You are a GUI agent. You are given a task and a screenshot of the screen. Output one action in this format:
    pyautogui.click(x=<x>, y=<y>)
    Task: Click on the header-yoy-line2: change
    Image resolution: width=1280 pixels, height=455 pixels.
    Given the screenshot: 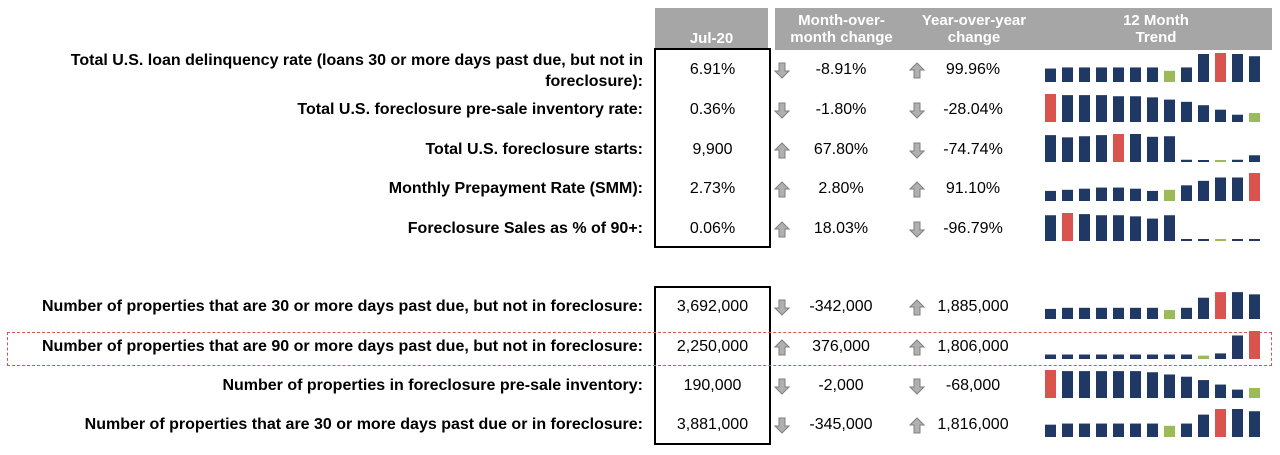 What is the action you would take?
    pyautogui.click(x=974, y=37)
    